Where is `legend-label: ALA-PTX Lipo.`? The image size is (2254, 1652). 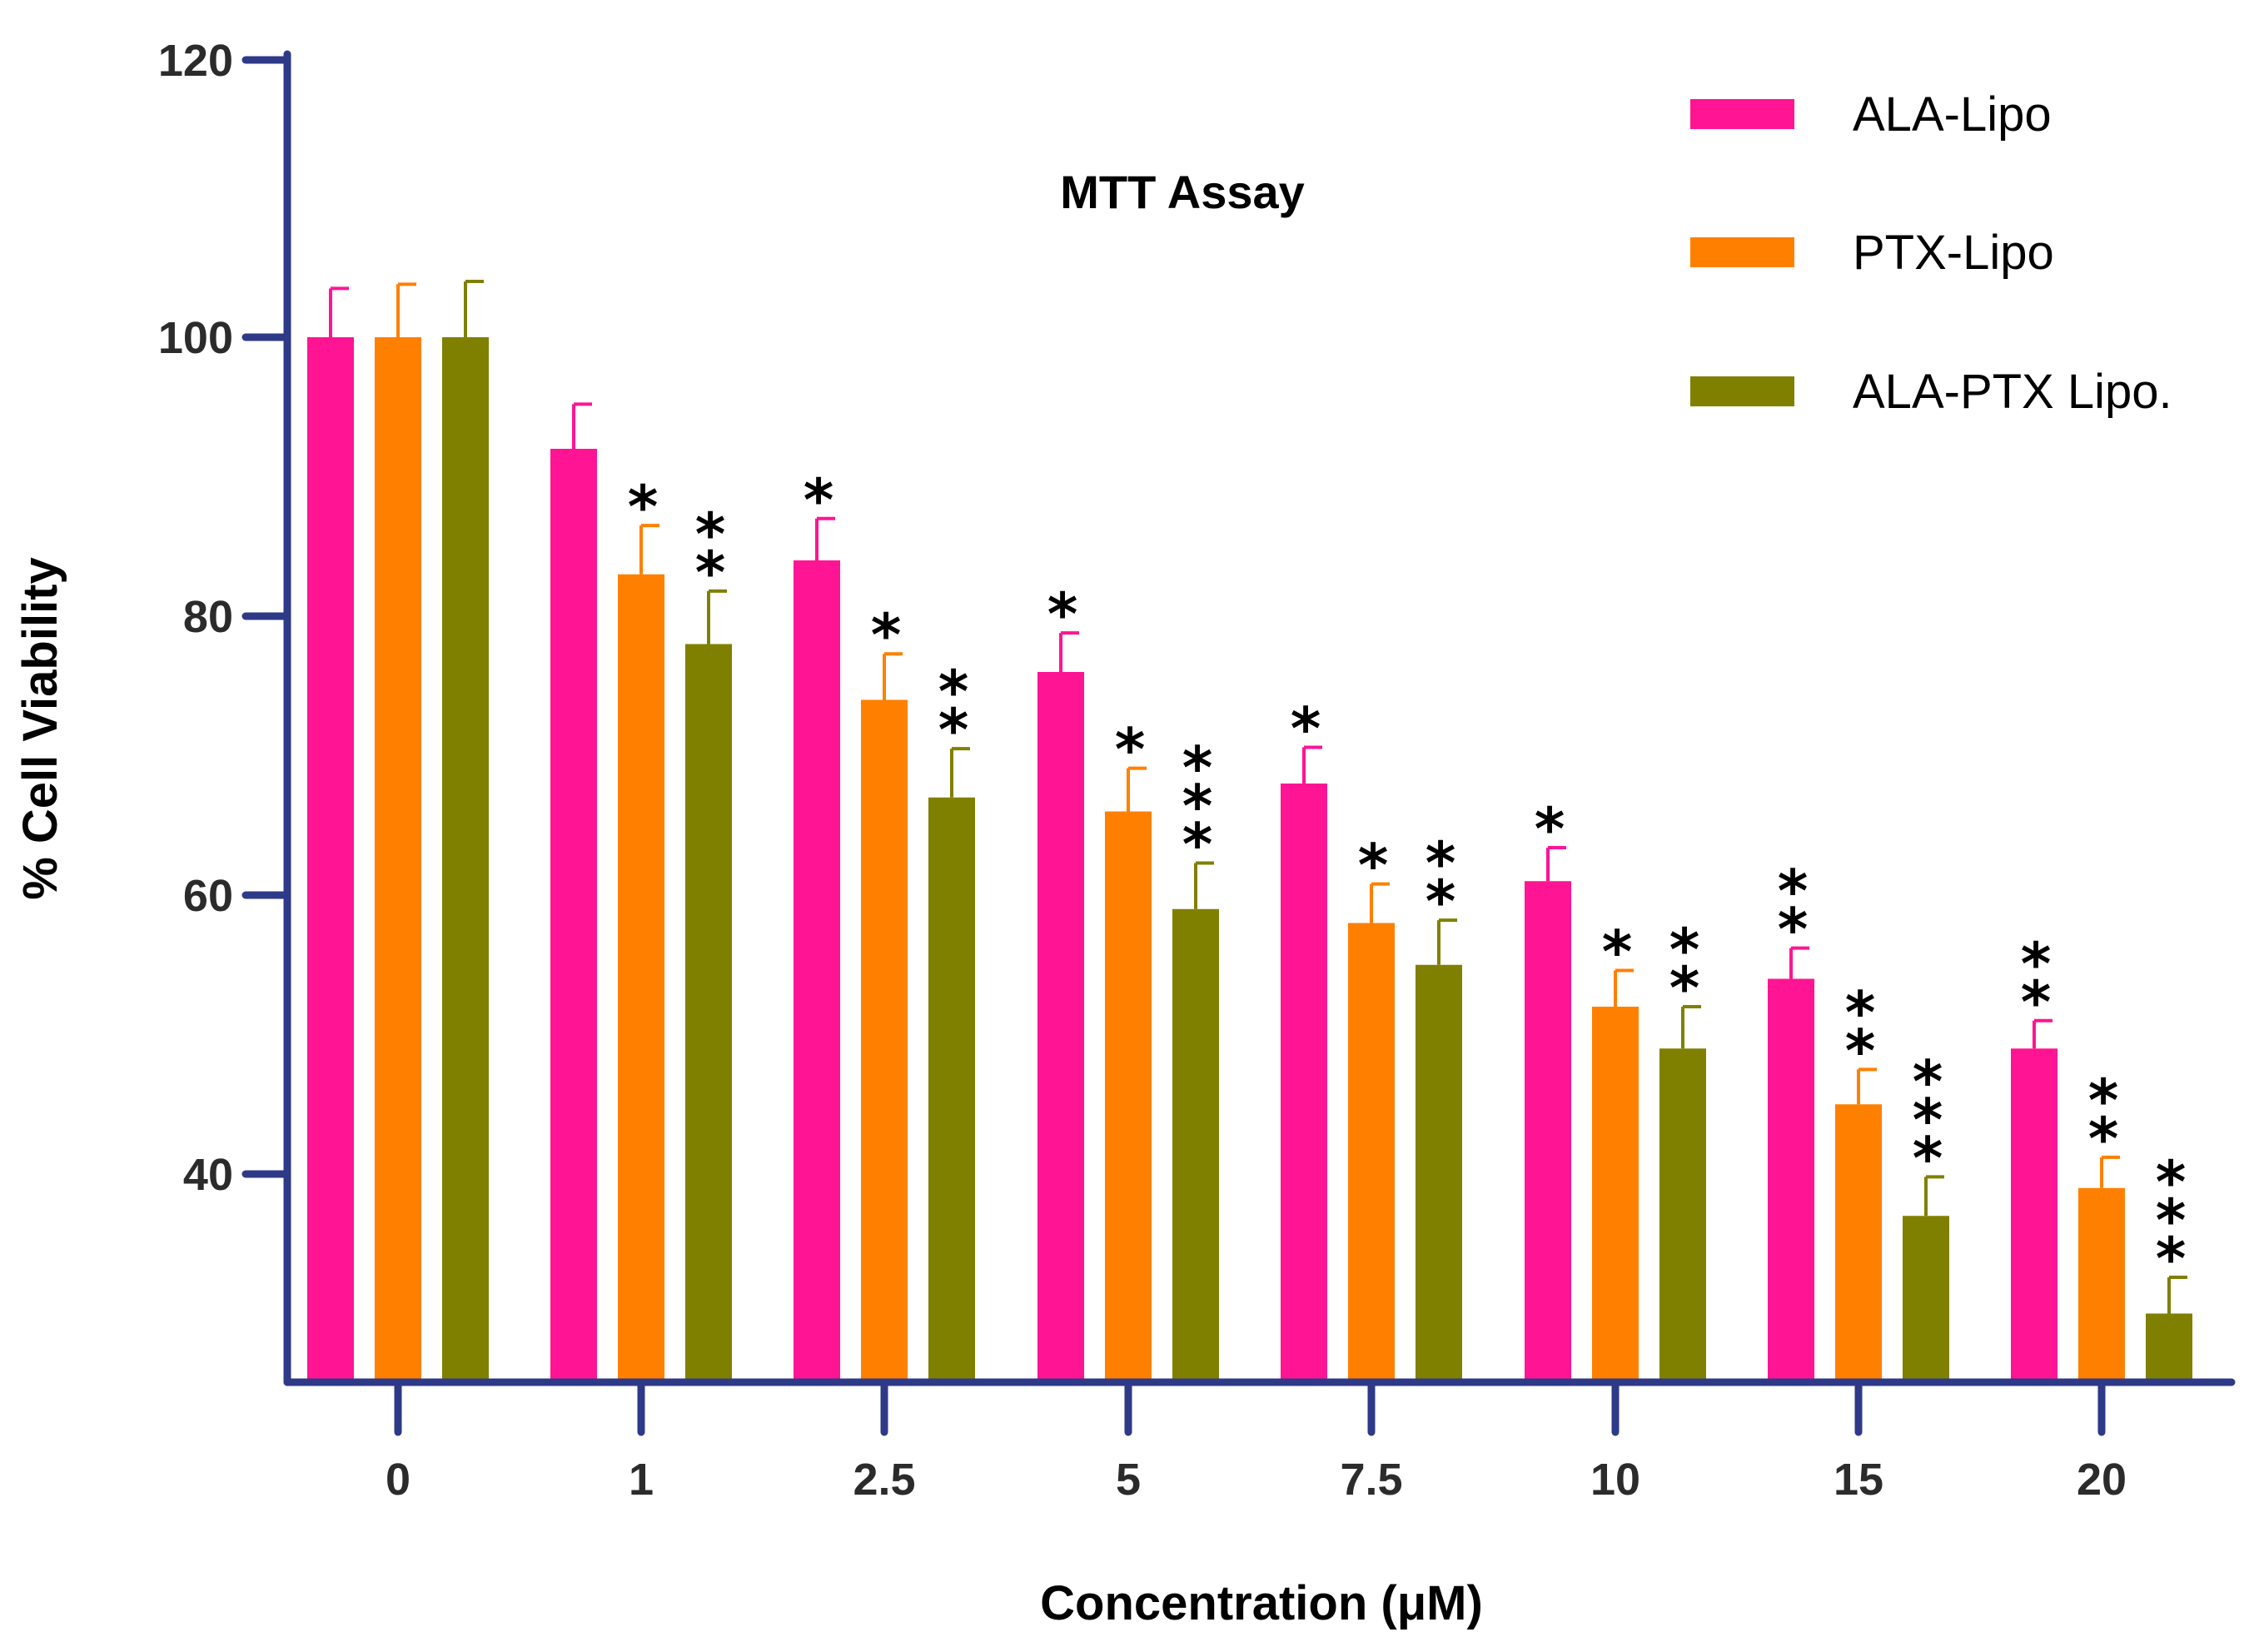
legend-label: ALA-PTX Lipo. is located at coordinates (2012, 392).